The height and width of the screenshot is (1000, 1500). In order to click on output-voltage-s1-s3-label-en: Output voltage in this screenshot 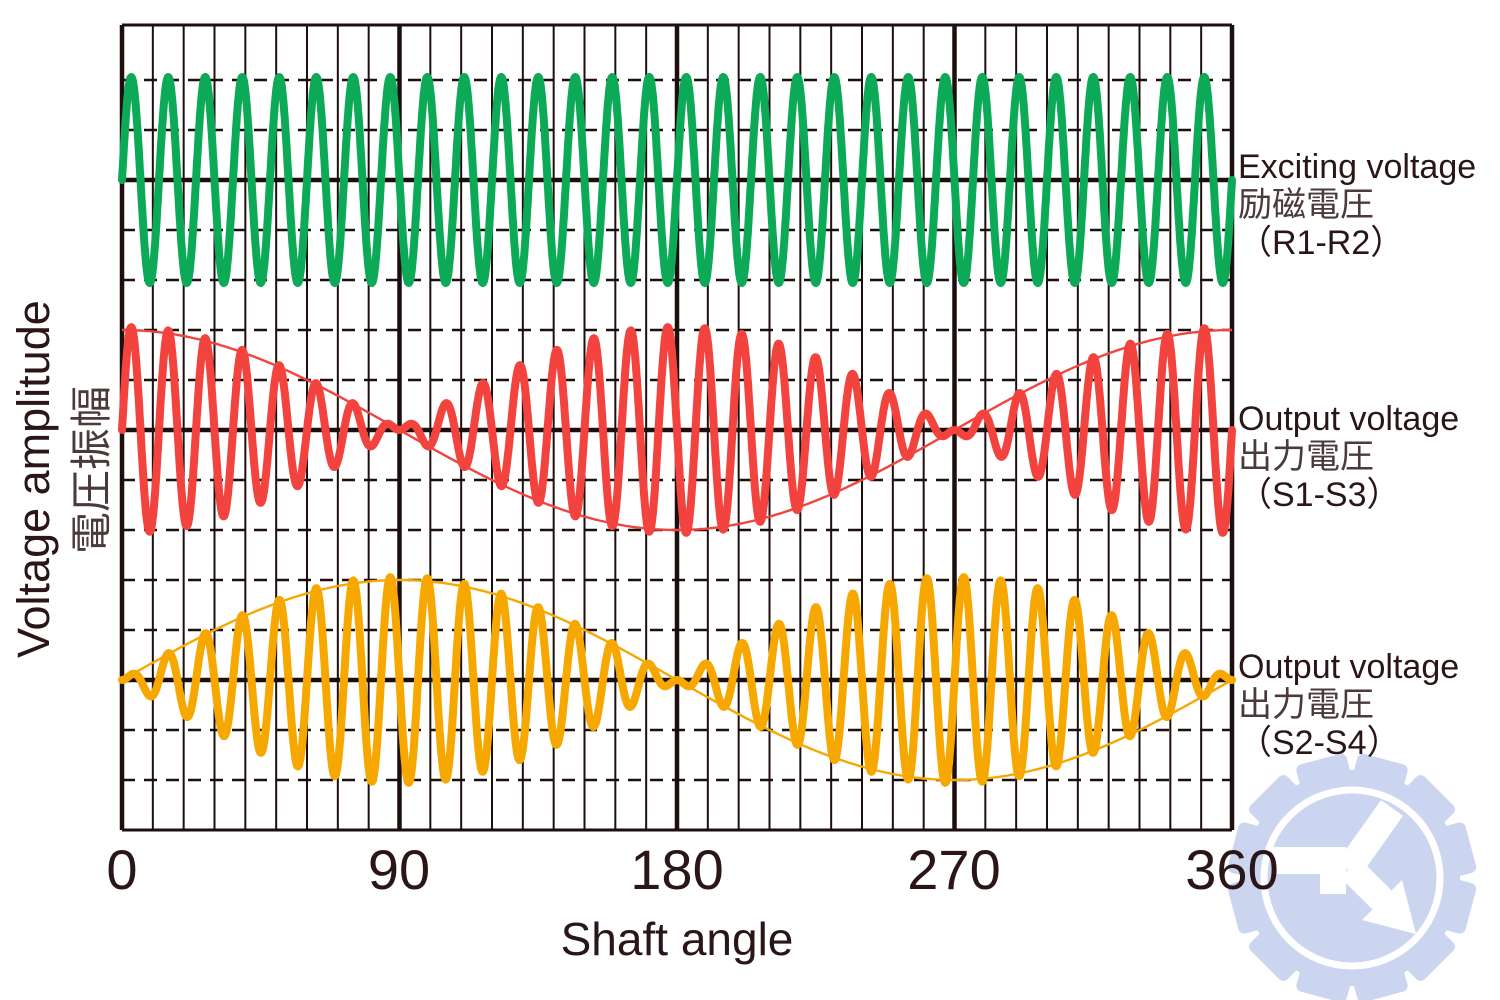, I will do `click(1349, 419)`.